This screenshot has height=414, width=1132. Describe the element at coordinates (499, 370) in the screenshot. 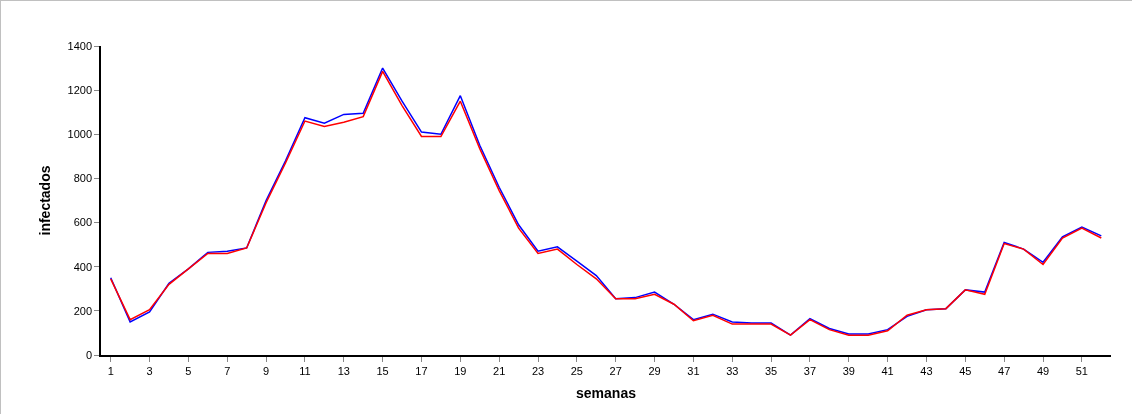

I see `x-tick-label: 21` at that location.